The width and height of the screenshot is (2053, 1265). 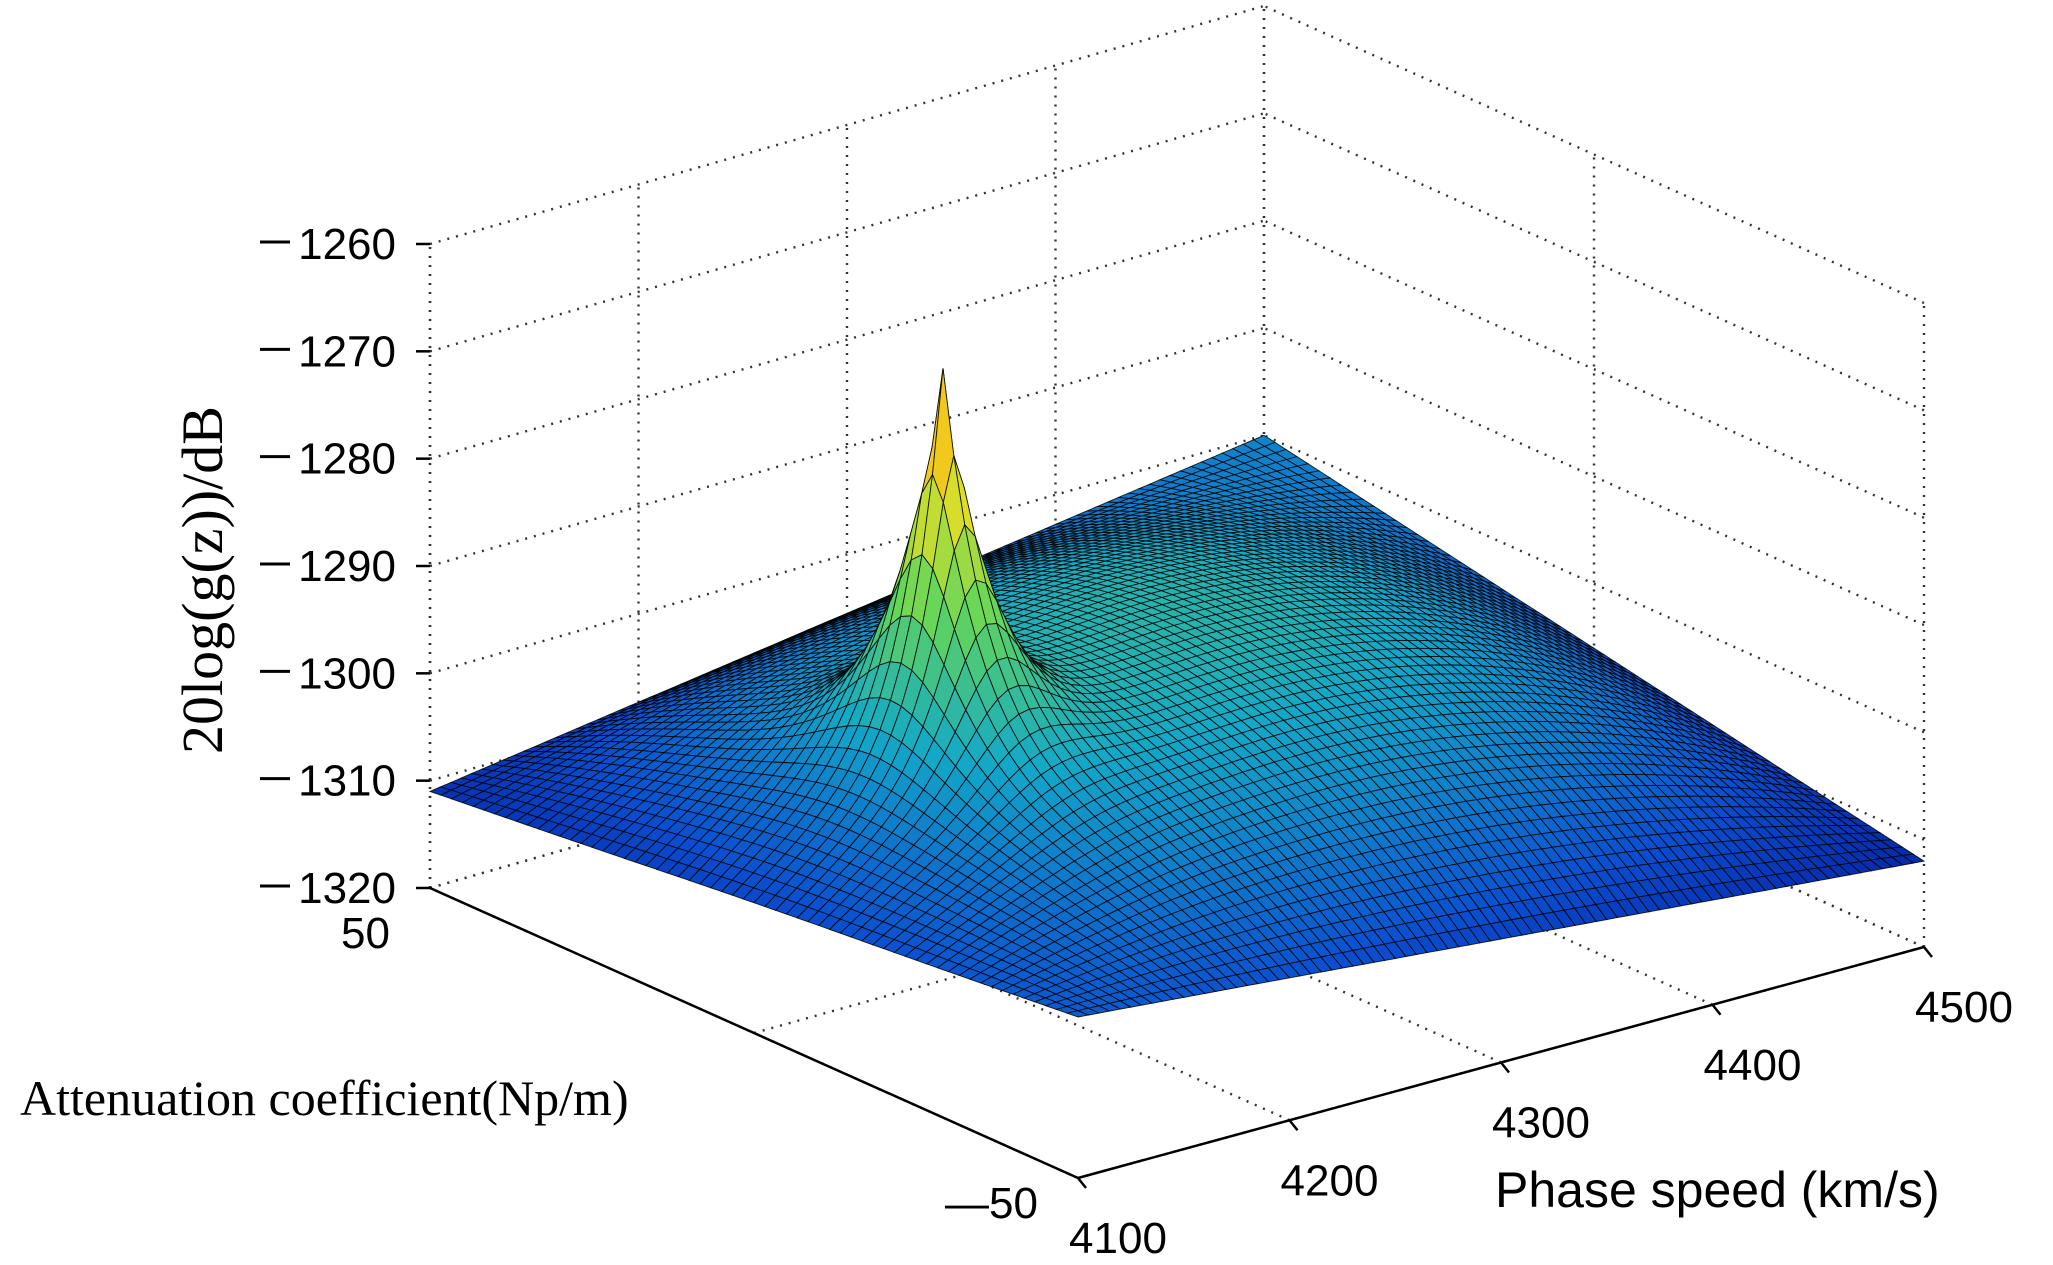 I want to click on z-tick-label: 1300, so click(x=347, y=673).